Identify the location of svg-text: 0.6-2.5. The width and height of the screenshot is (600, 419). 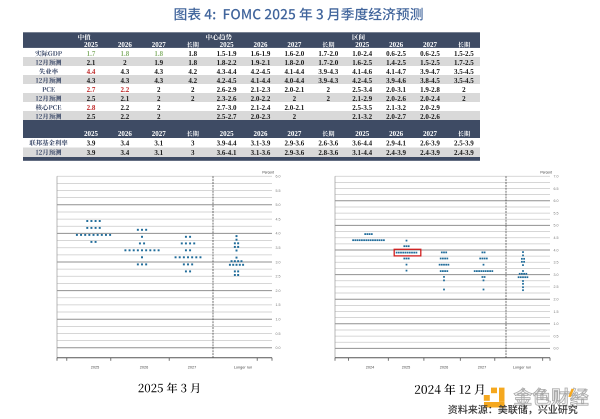
(430, 54).